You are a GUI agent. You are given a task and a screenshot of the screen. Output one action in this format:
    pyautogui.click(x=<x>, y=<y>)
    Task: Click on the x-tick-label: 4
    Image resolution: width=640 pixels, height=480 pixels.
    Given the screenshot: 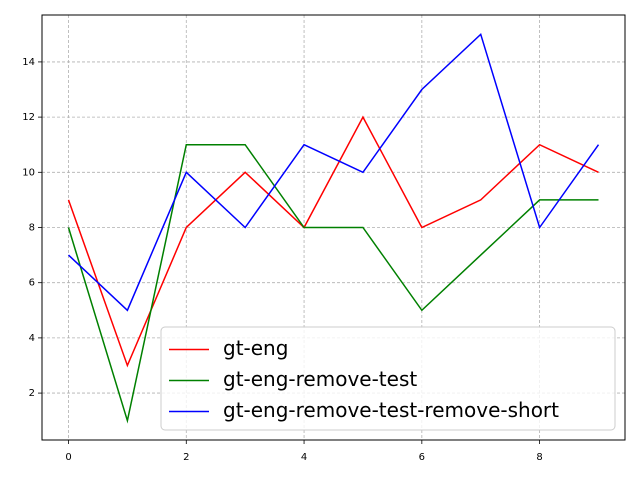 What is the action you would take?
    pyautogui.click(x=304, y=457)
    